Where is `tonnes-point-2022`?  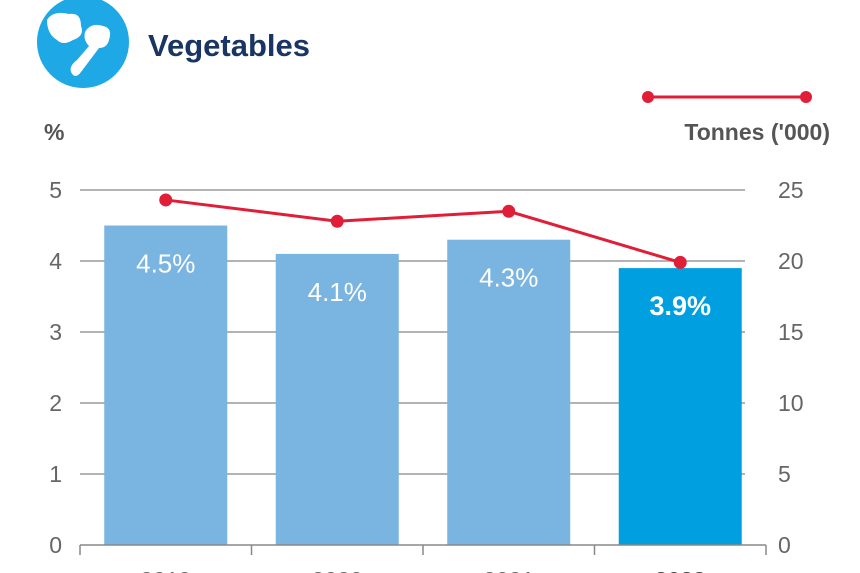
tonnes-point-2022 is located at coordinates (680, 262).